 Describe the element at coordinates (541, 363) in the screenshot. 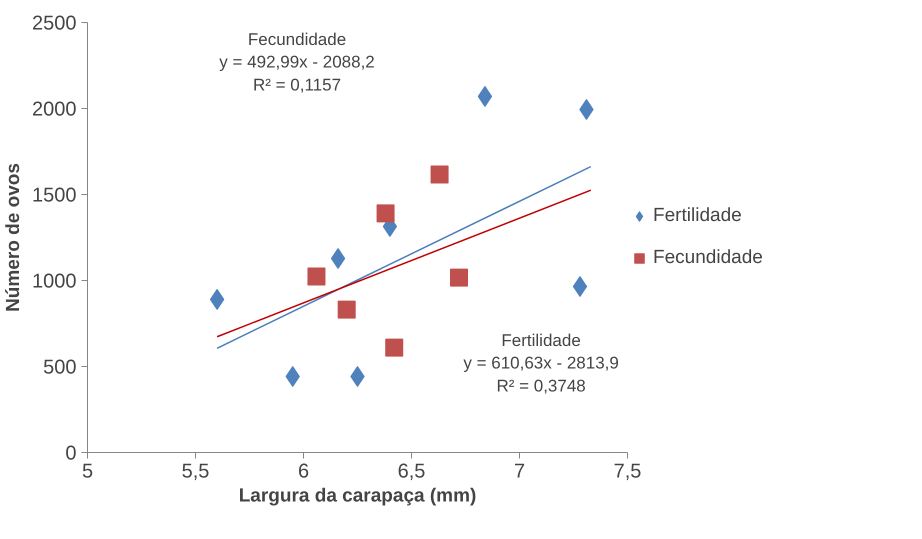

I see `annotation: Fertilidade y = 610,63x - 2813,9 R² = 0,3748` at that location.